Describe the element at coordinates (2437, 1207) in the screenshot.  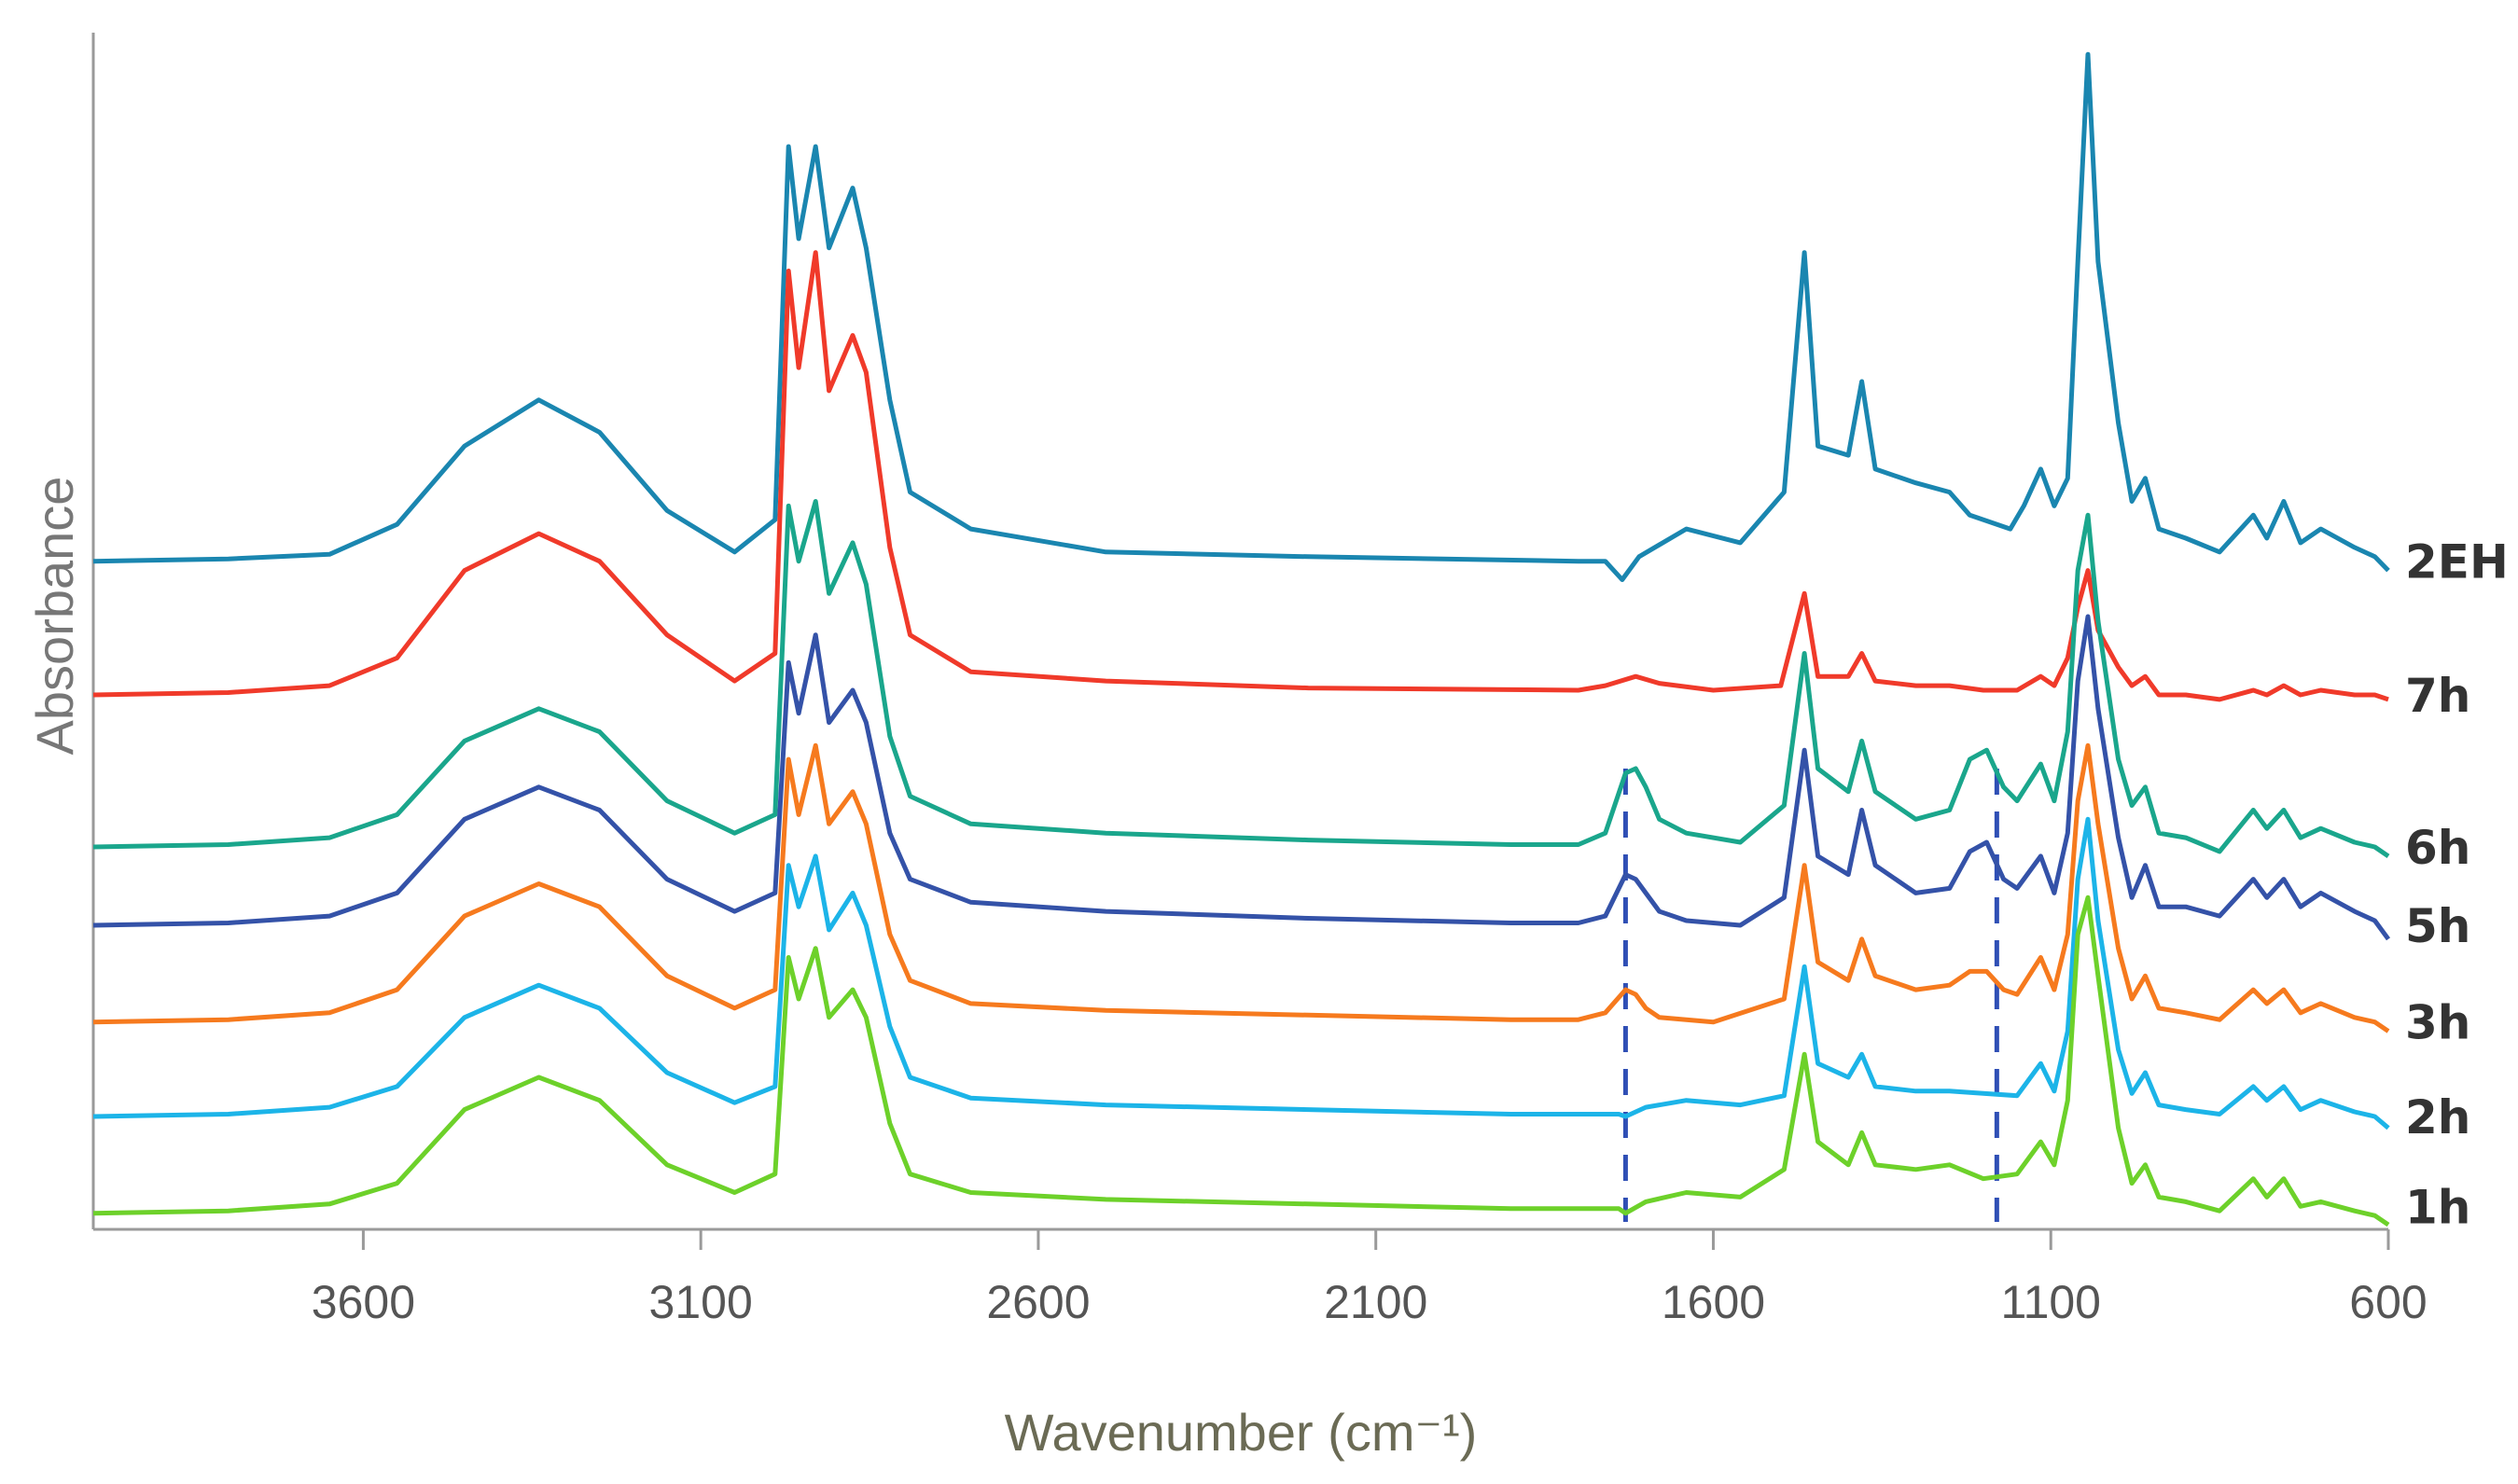
I see `series-label-1h: 1h` at that location.